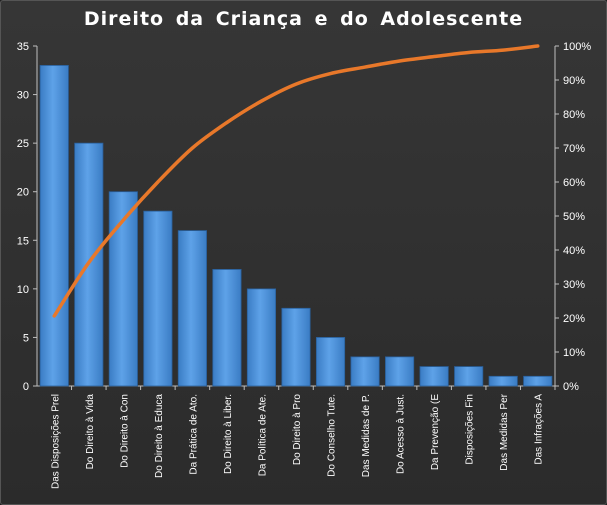 This screenshot has width=607, height=505. Describe the element at coordinates (574, 183) in the screenshot. I see `y2-tick-label: 60%` at that location.